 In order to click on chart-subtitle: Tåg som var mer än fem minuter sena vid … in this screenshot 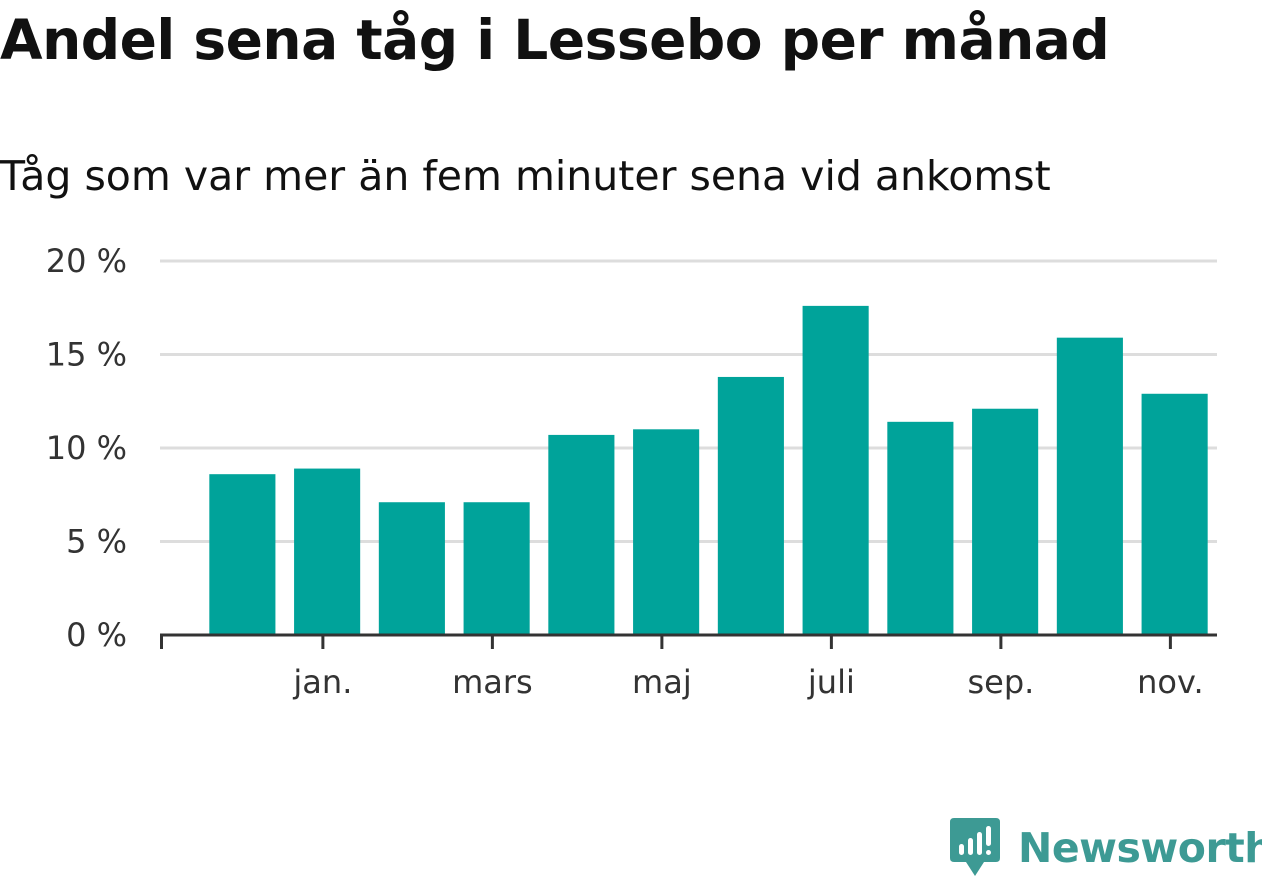, I will do `click(525, 176)`.